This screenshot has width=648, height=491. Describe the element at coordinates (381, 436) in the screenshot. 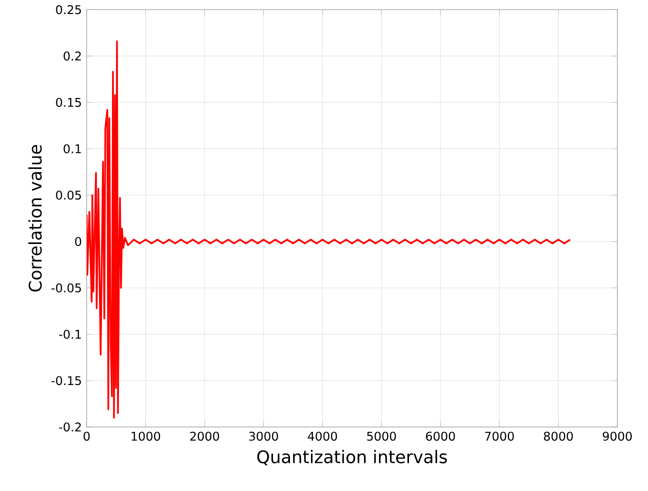

I see `x-tick-label: 5000` at that location.